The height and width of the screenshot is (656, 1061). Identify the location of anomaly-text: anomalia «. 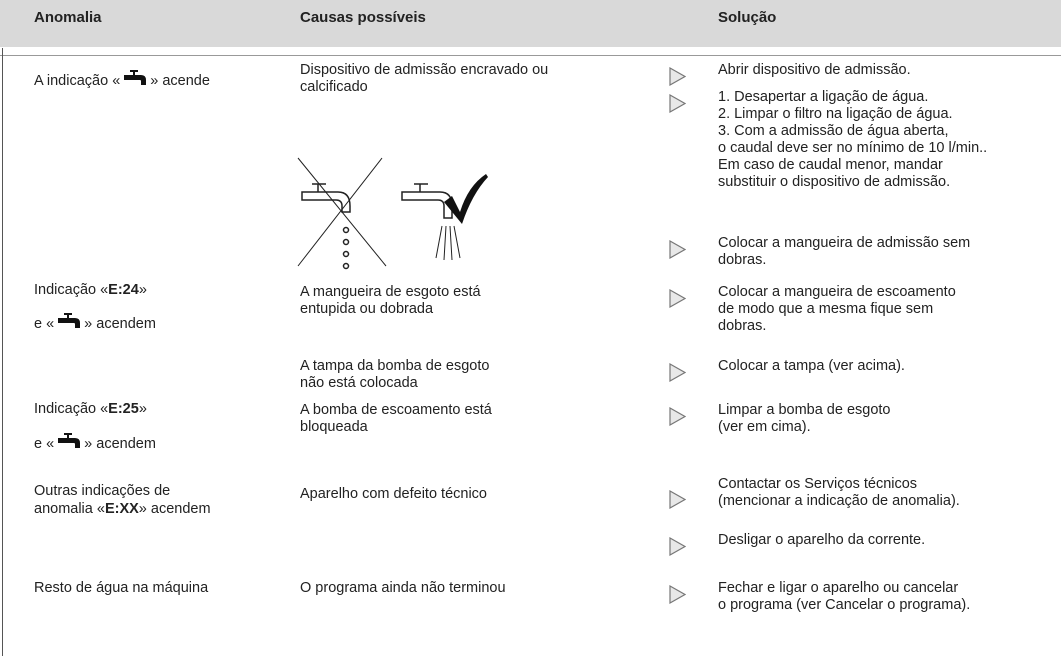
(69, 509).